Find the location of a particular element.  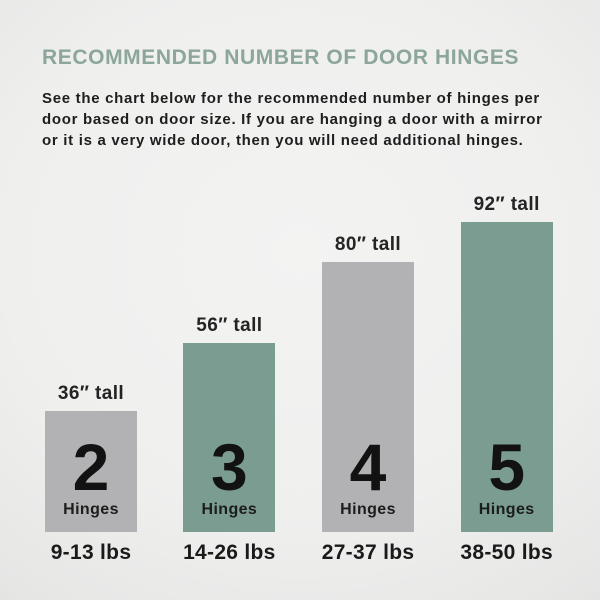

bar-36in: 2 Hinges is located at coordinates (91, 471).